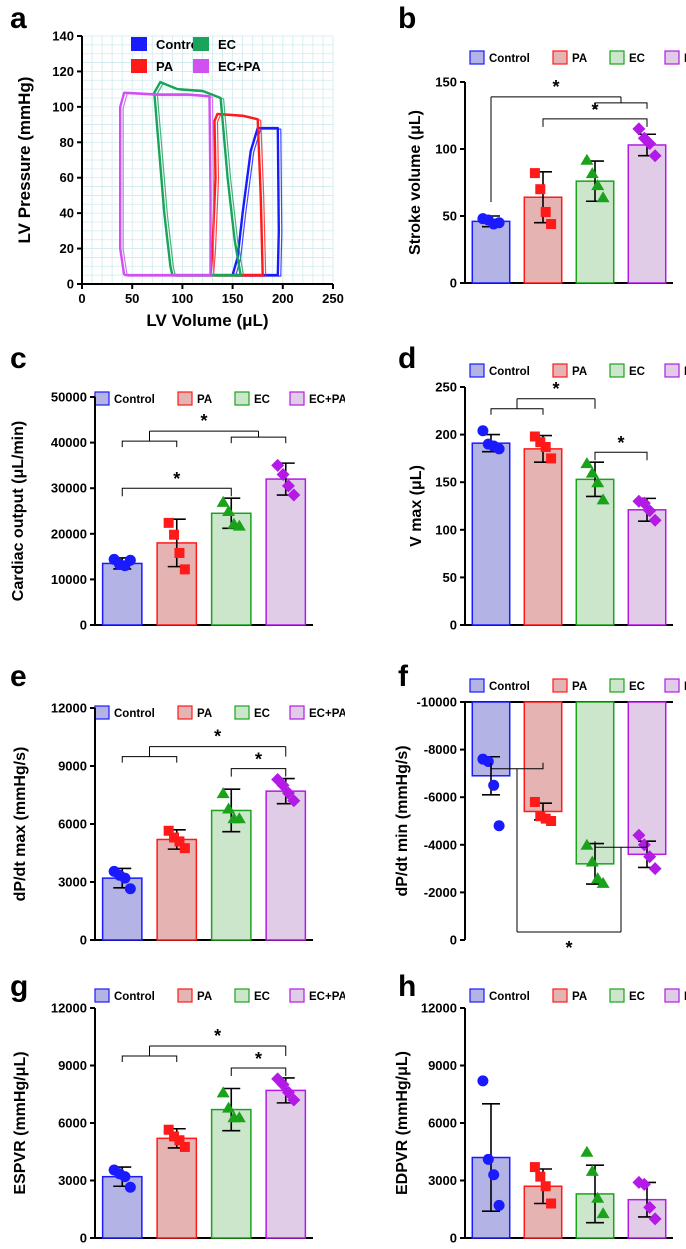  I want to click on y-axis-label: V max (μL), so click(416, 506).